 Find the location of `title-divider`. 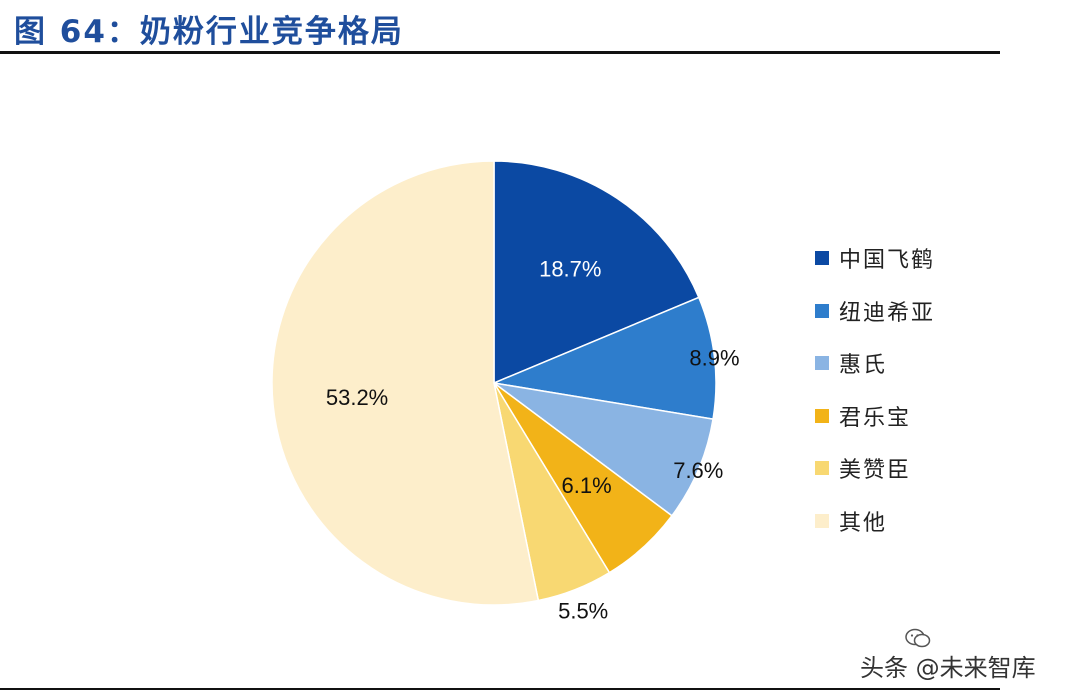

title-divider is located at coordinates (500, 52).